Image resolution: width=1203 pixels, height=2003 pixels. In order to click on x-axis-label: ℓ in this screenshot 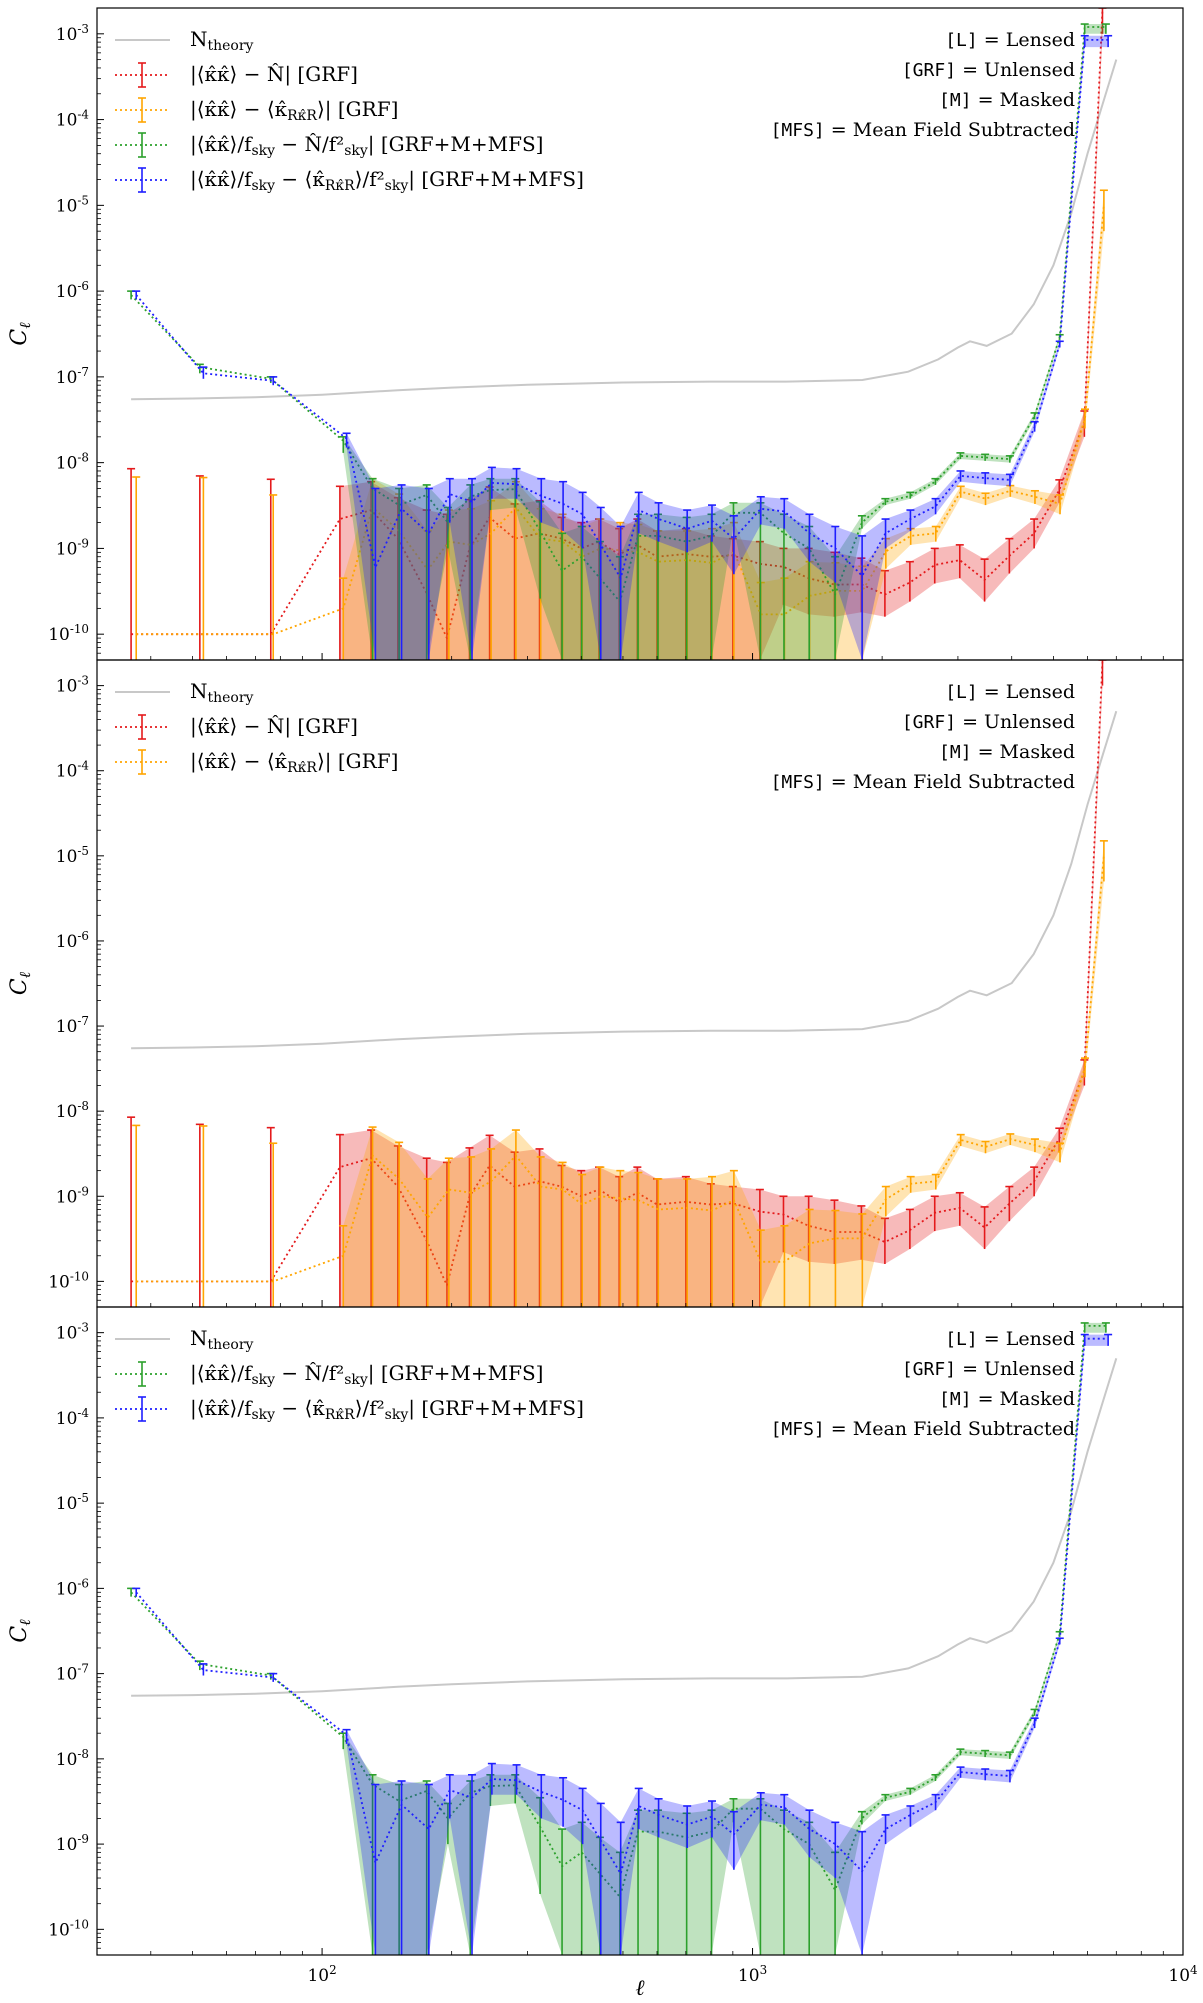, I will do `click(640, 1987)`.